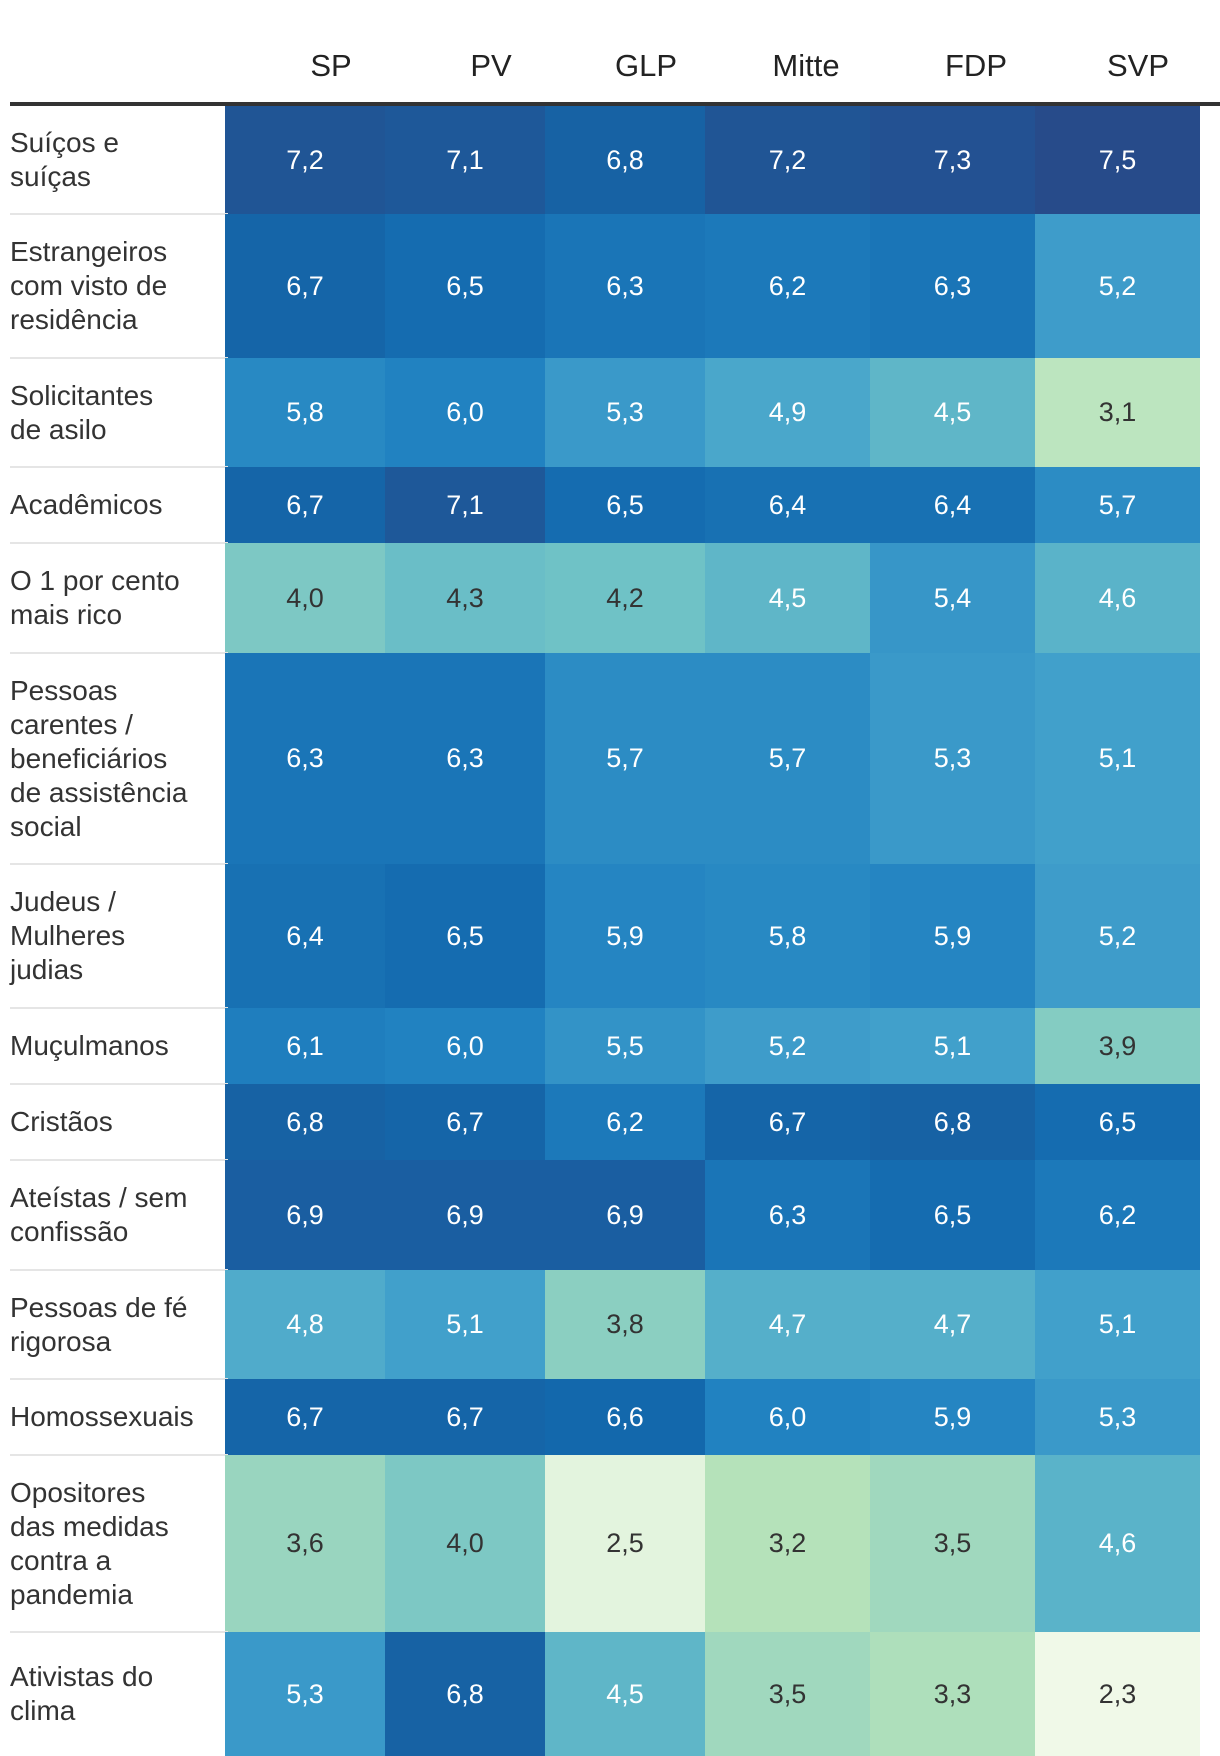 Image resolution: width=1220 pixels, height=1756 pixels. What do you see at coordinates (625, 598) in the screenshot?
I see `heatmap-cell: 4,2` at bounding box center [625, 598].